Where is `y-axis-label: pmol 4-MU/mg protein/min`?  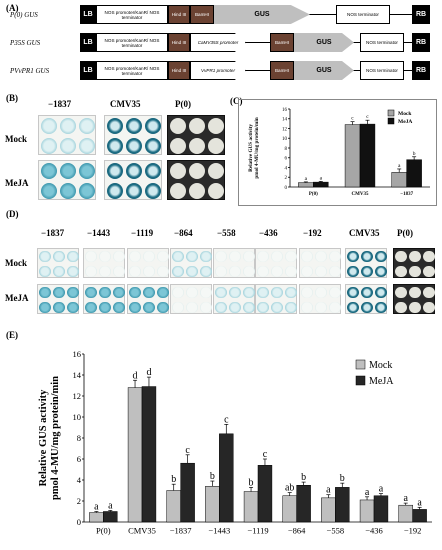 y-axis-label: pmol 4-MU/mg protein/min is located at coordinates (257, 147).